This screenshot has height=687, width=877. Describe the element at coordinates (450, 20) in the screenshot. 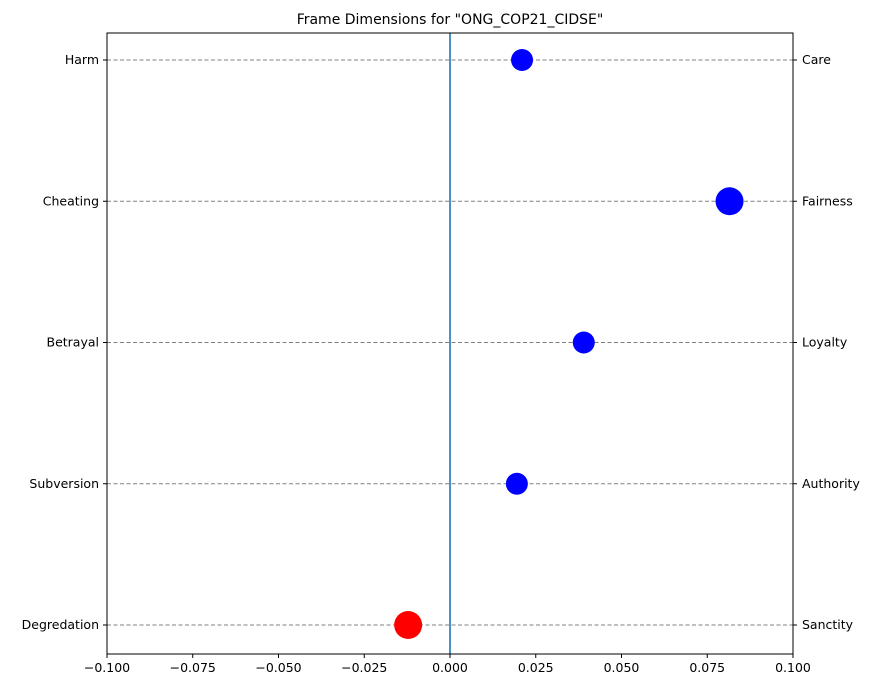

I see `chart-title: Frame Dimensions for "ONG_COP21_CIDSE"` at that location.